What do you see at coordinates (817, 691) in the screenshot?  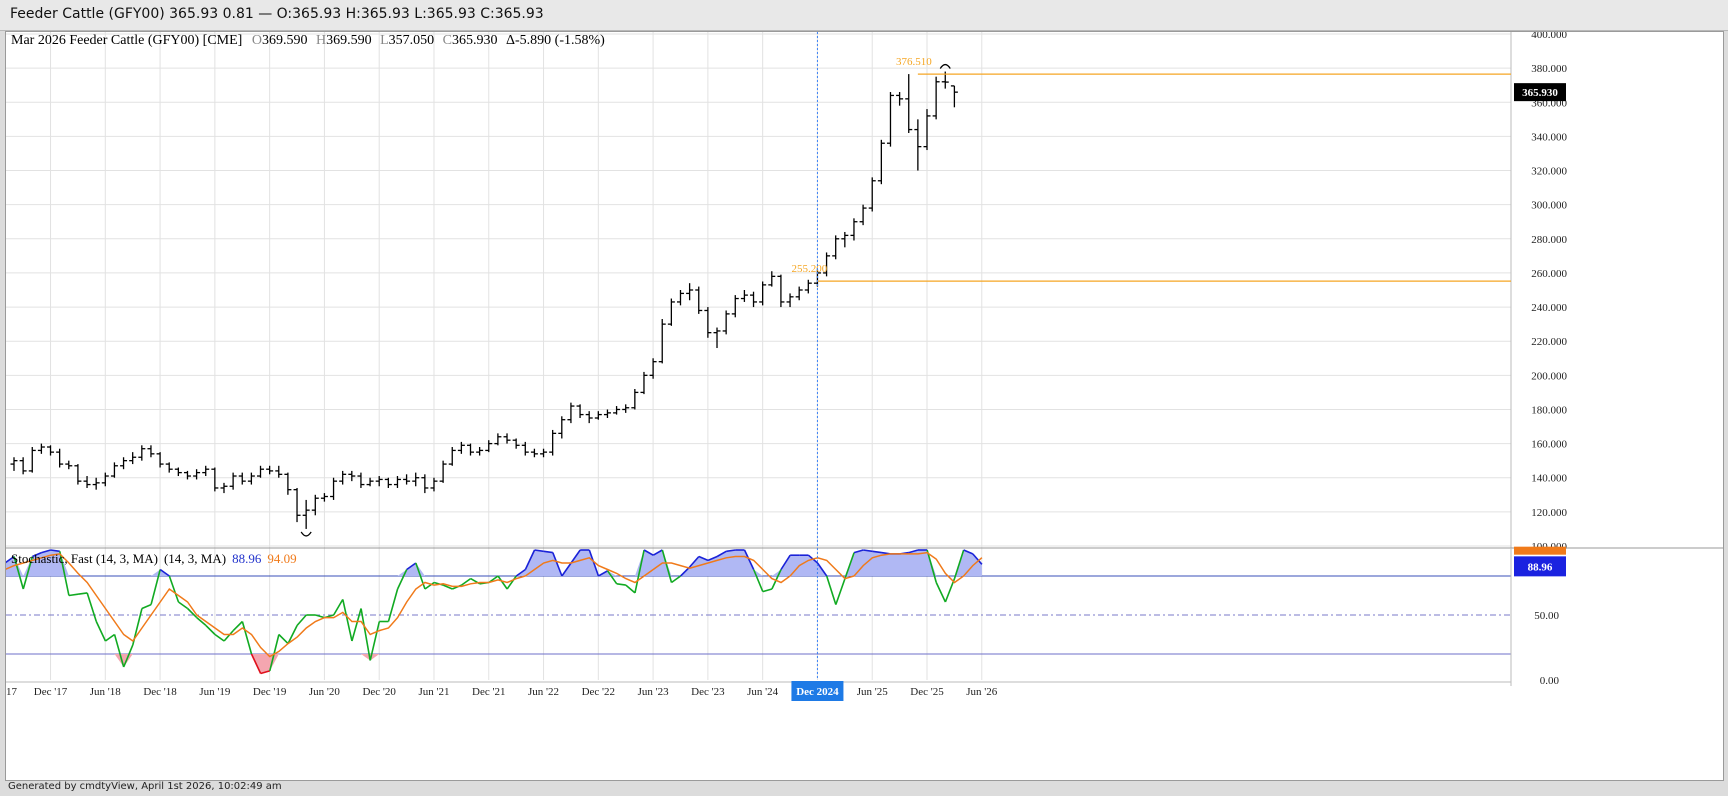 I see `crosshair-date-badge` at bounding box center [817, 691].